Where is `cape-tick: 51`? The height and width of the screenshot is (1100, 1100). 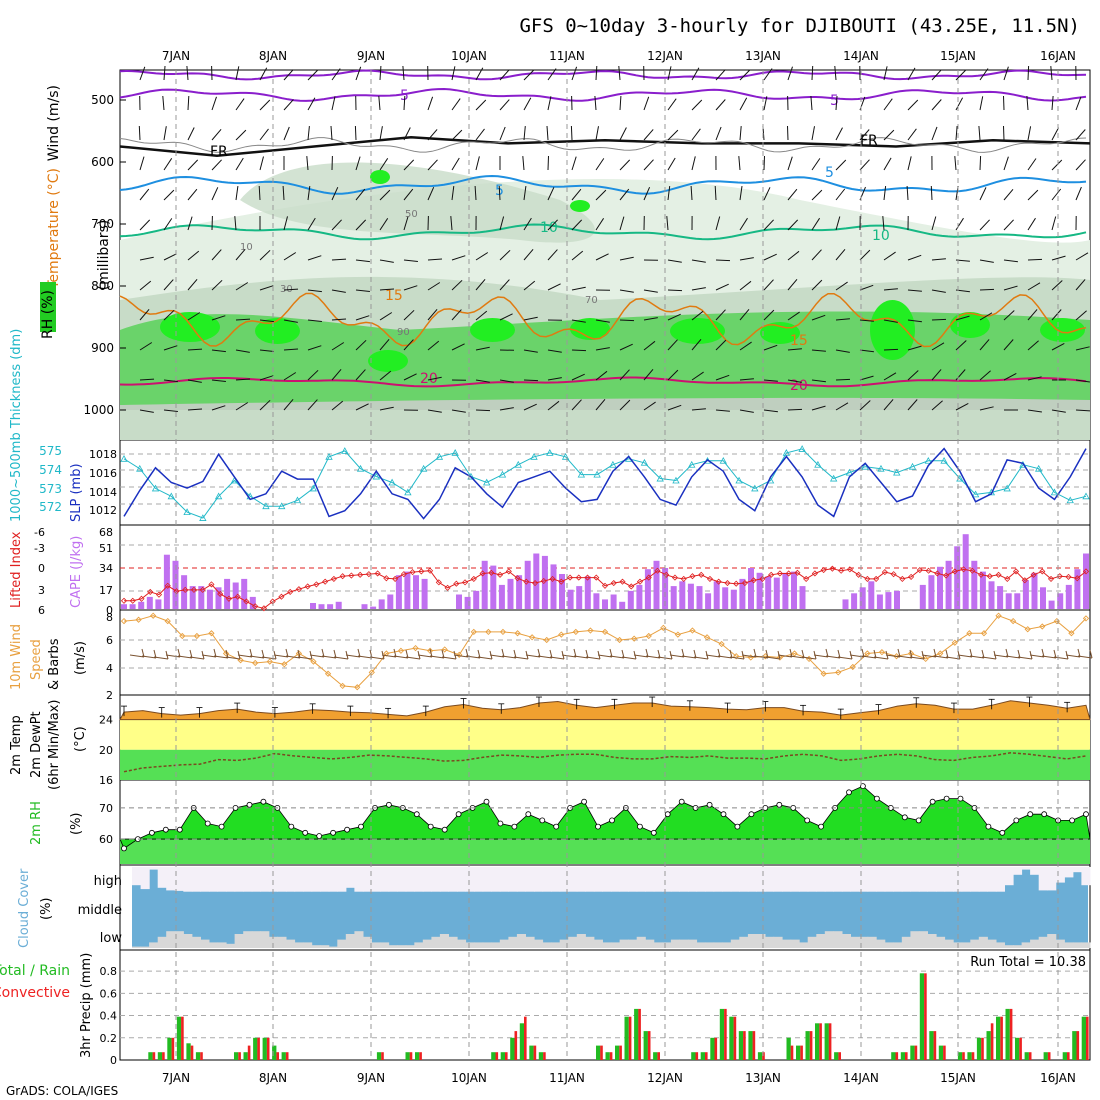 cape-tick: 51 is located at coordinates (106, 548).